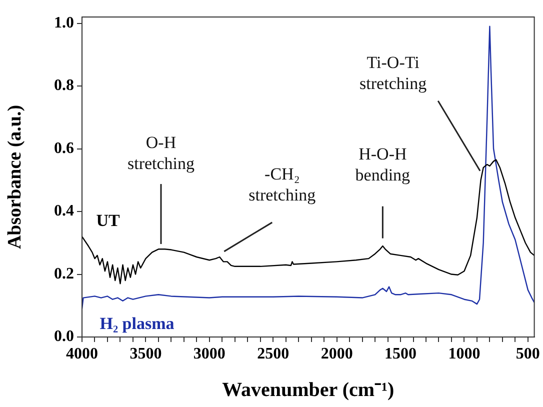 The height and width of the screenshot is (407, 543). Describe the element at coordinates (108, 220) in the screenshot. I see `series-label: UT` at that location.